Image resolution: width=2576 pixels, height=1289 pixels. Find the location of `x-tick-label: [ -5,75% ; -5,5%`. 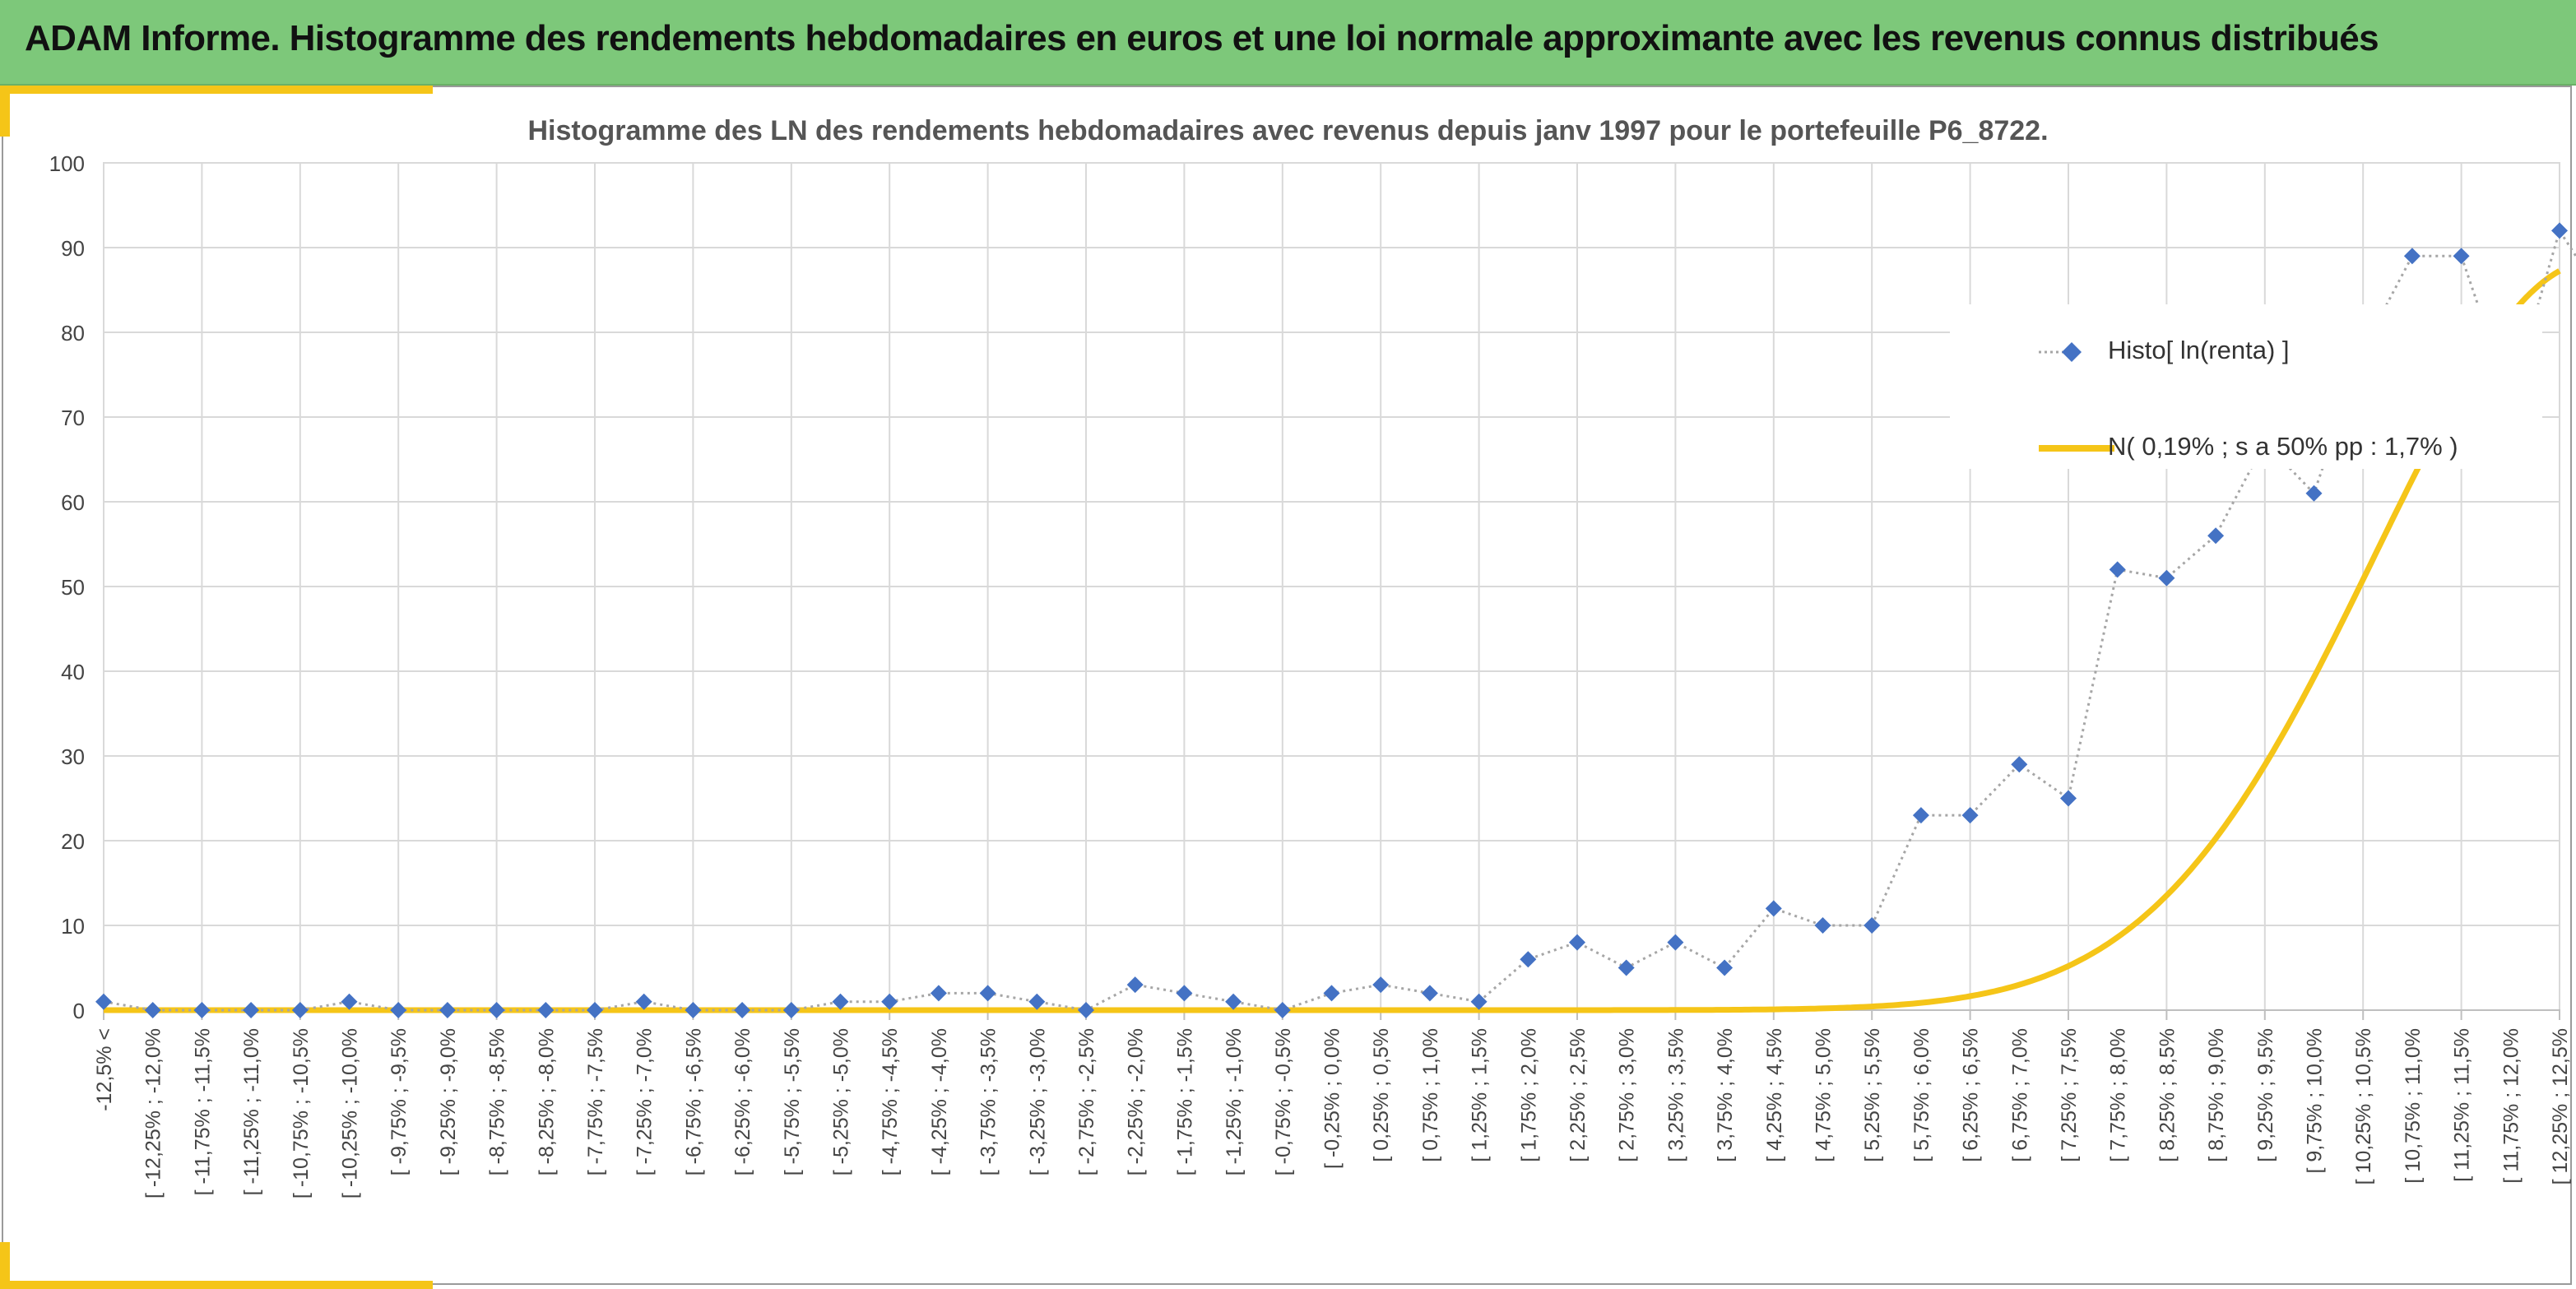

x-tick-label: [ -5,75% ; -5,5% is located at coordinates (792, 1101).